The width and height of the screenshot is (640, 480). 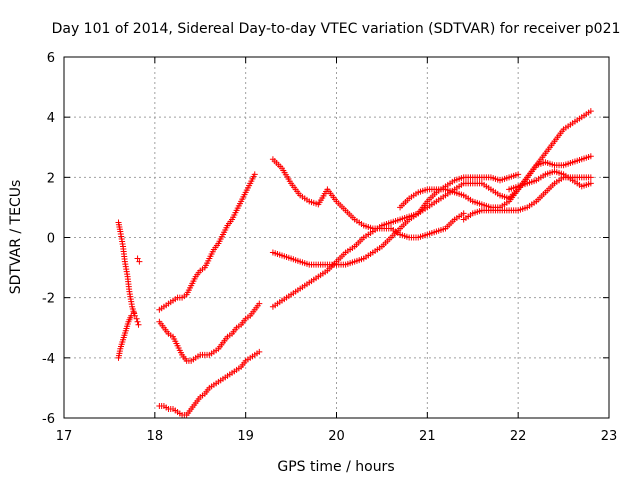 I want to click on y-tick-label: -4, so click(x=48, y=359).